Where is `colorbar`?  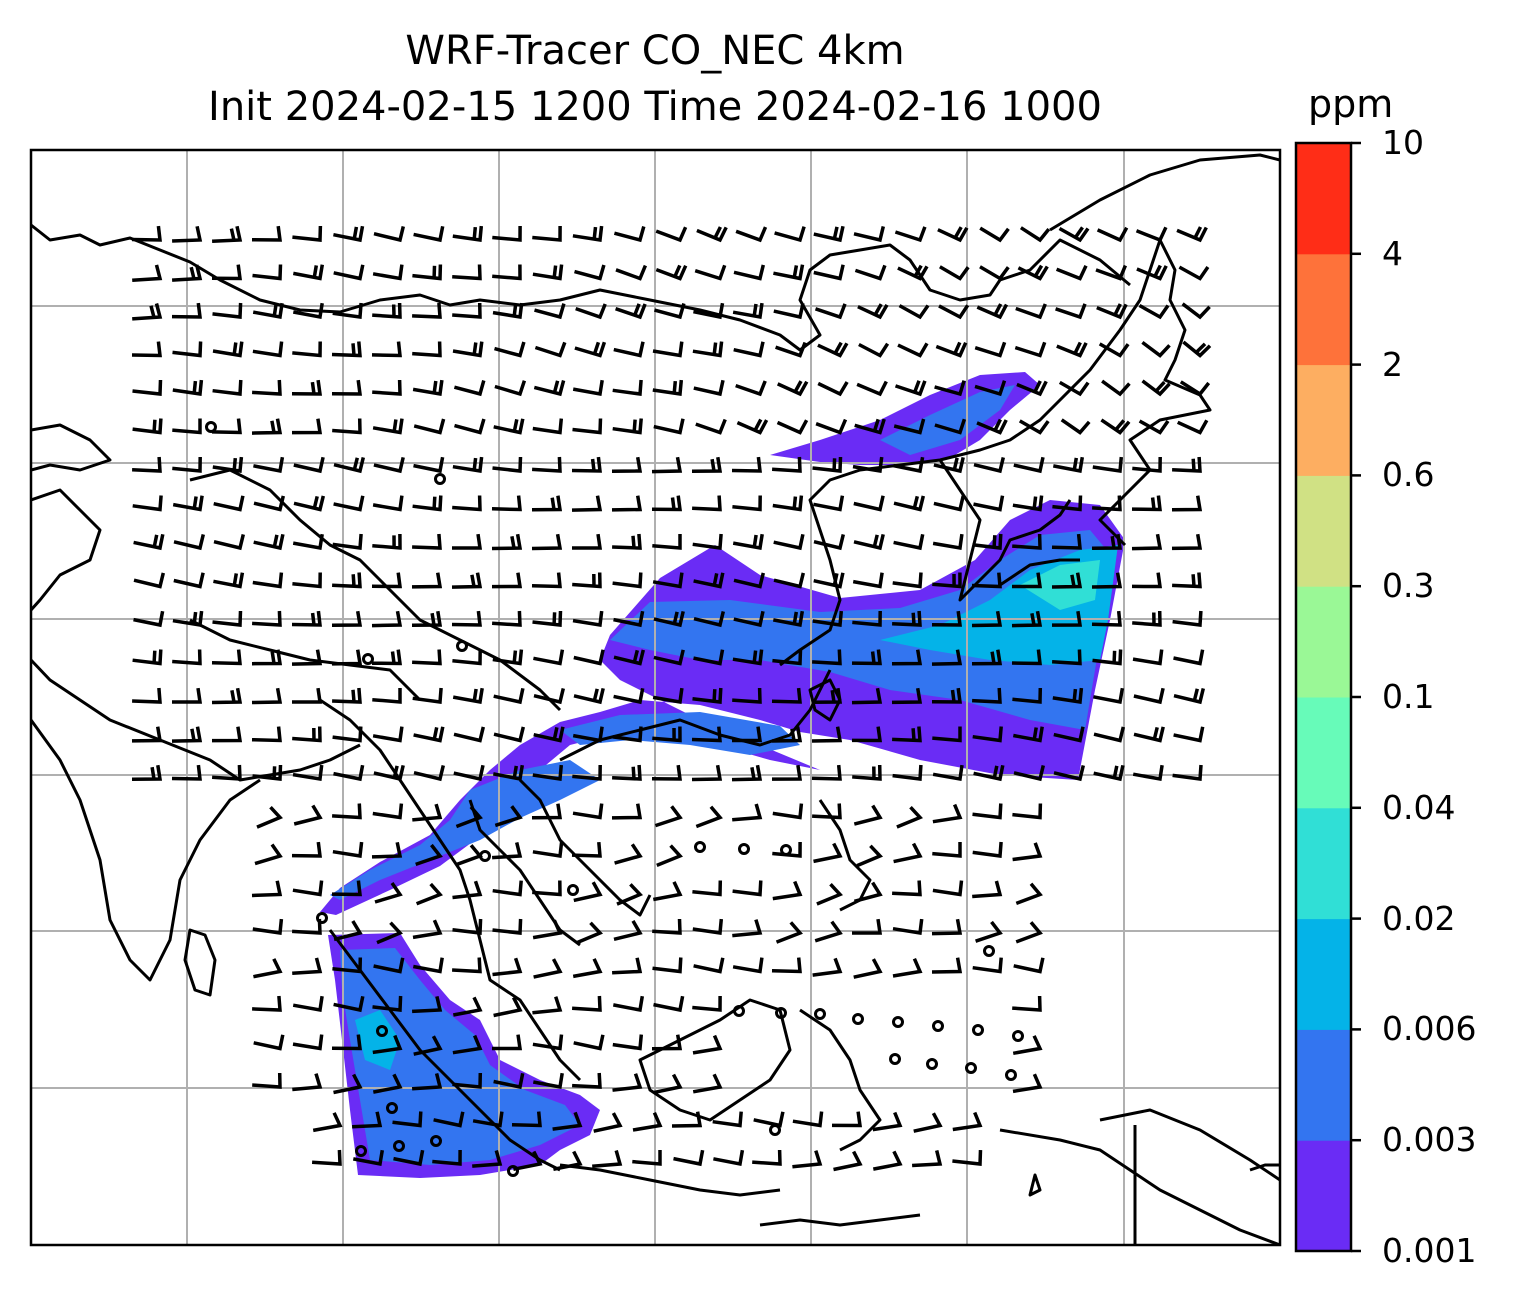 colorbar is located at coordinates (1323, 697).